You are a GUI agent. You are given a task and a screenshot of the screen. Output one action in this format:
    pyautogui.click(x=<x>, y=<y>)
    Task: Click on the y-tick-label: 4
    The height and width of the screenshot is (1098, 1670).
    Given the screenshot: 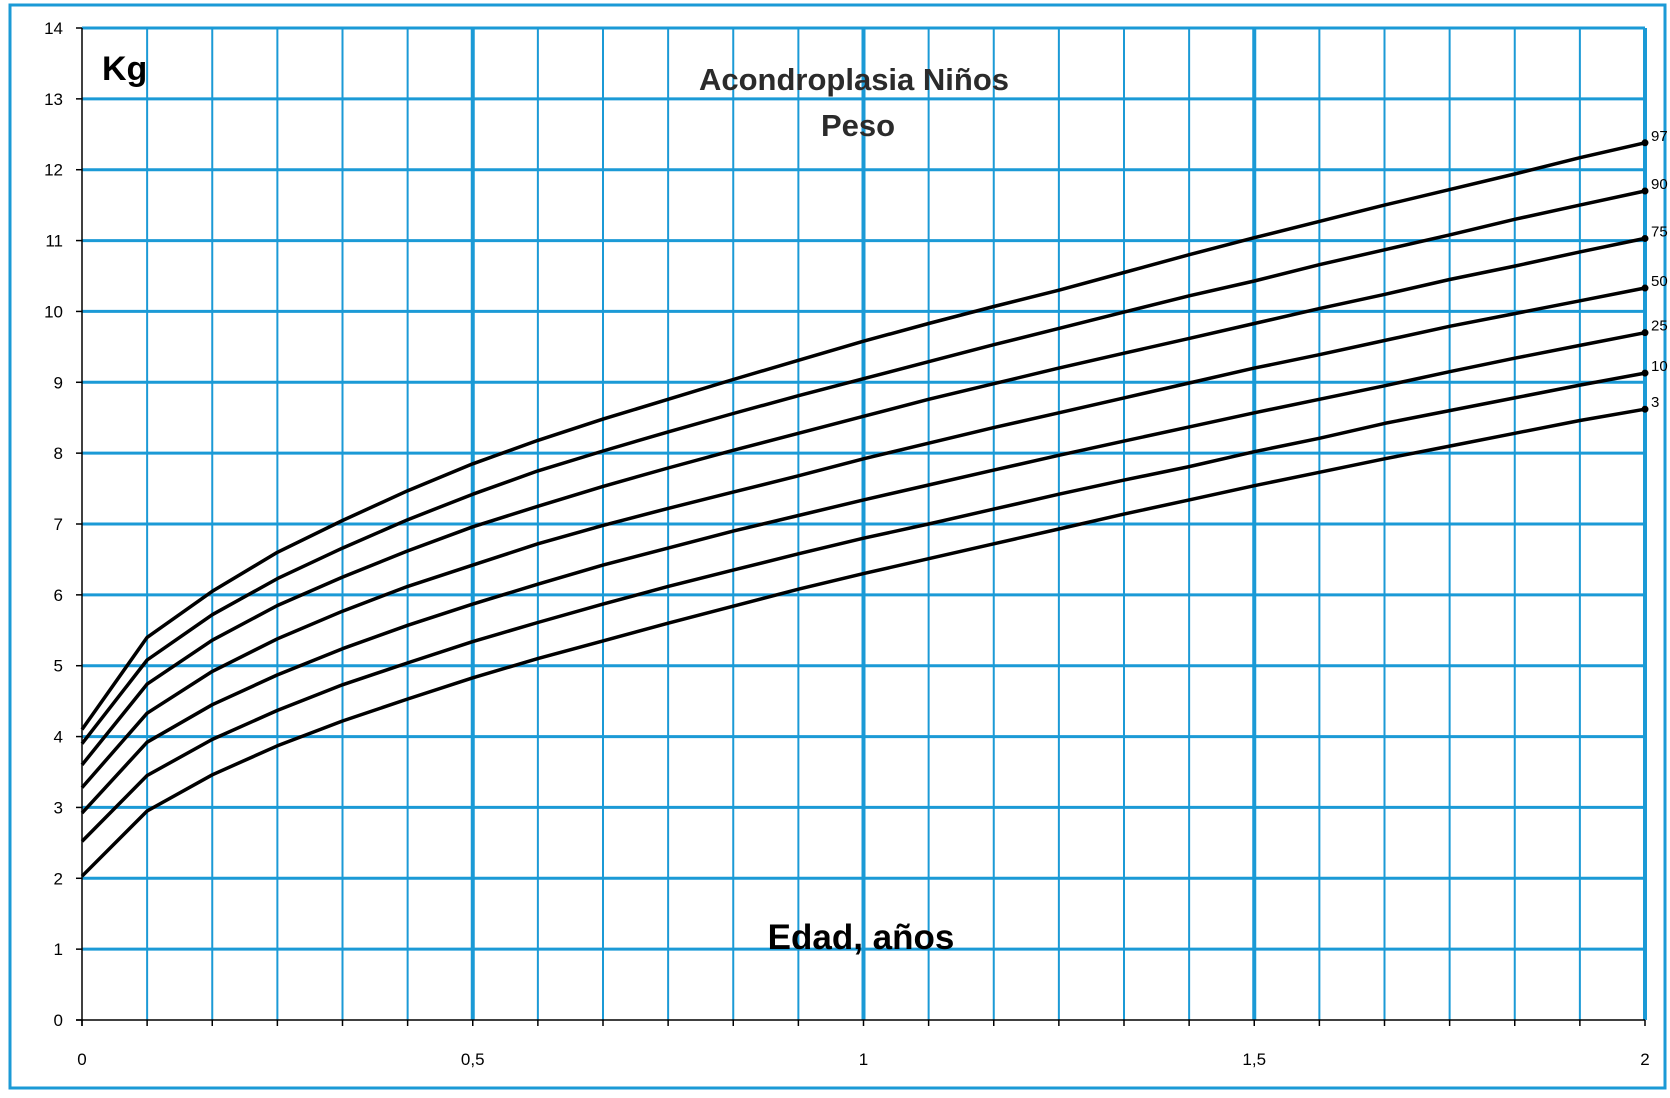 What is the action you would take?
    pyautogui.click(x=58, y=737)
    